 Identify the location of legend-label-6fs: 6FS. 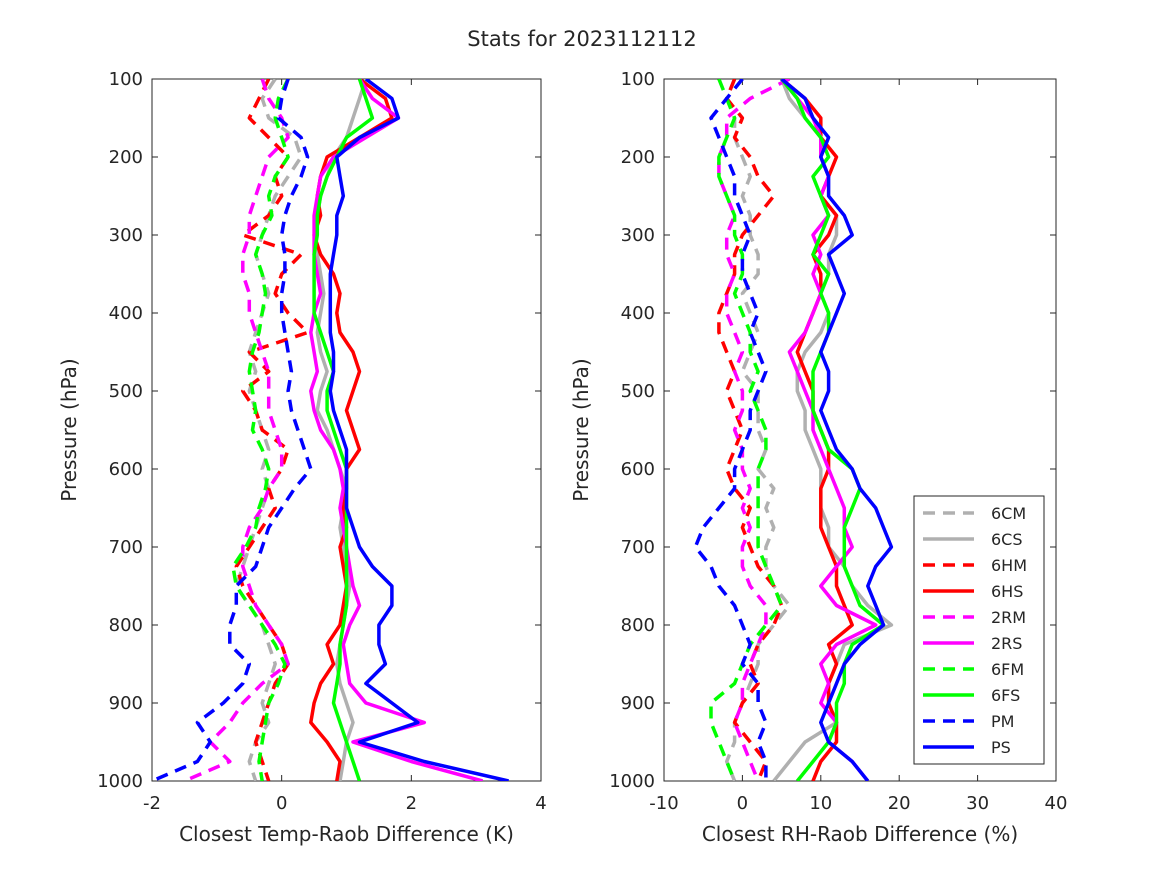
(1005, 695).